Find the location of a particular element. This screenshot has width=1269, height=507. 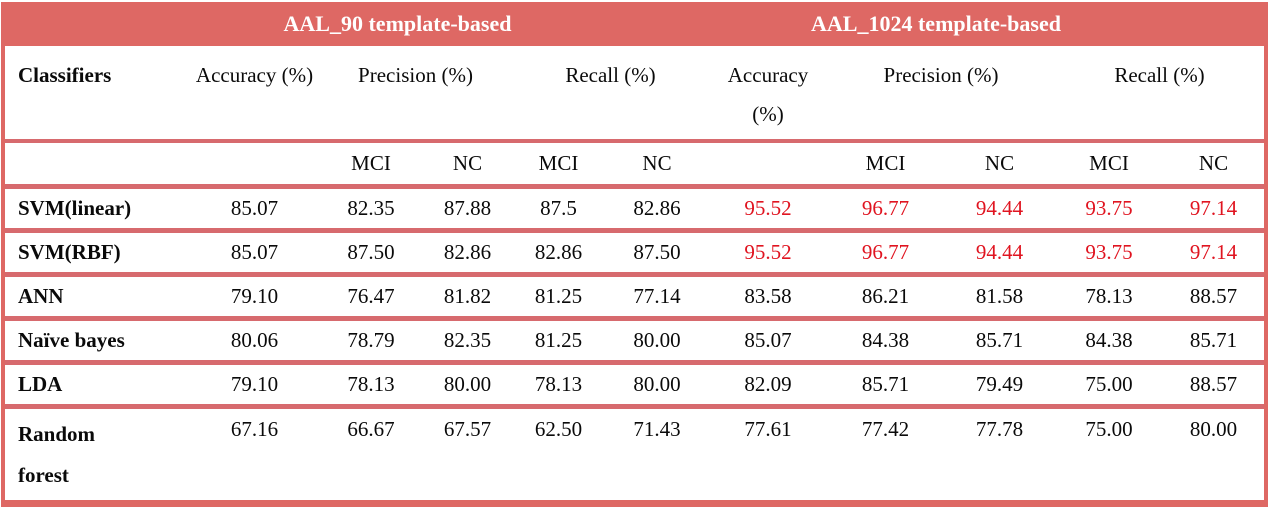

subheader-precision-mci-aal90: MCI is located at coordinates (371, 163).